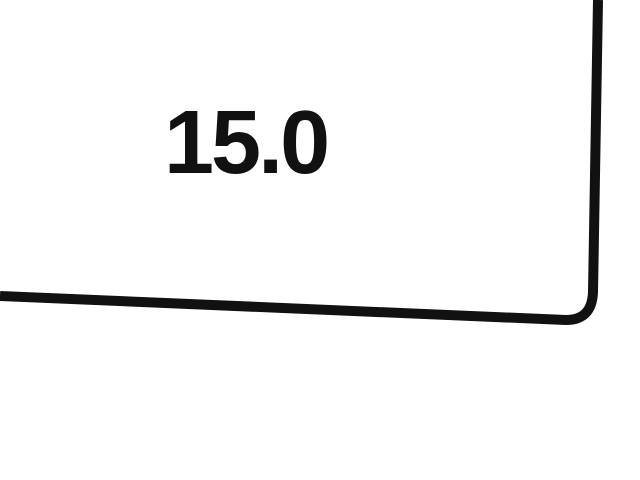 The width and height of the screenshot is (640, 480). What do you see at coordinates (247, 143) in the screenshot?
I see `reading-value: 15.0` at bounding box center [247, 143].